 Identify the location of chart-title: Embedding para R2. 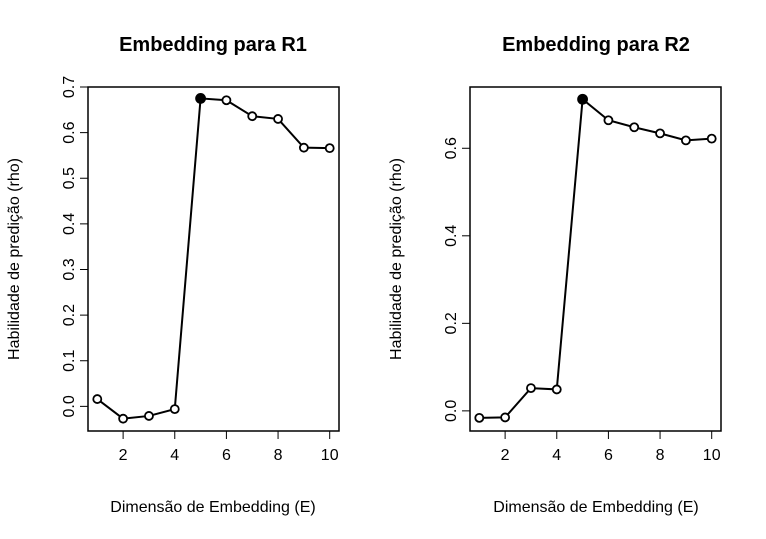
(596, 45).